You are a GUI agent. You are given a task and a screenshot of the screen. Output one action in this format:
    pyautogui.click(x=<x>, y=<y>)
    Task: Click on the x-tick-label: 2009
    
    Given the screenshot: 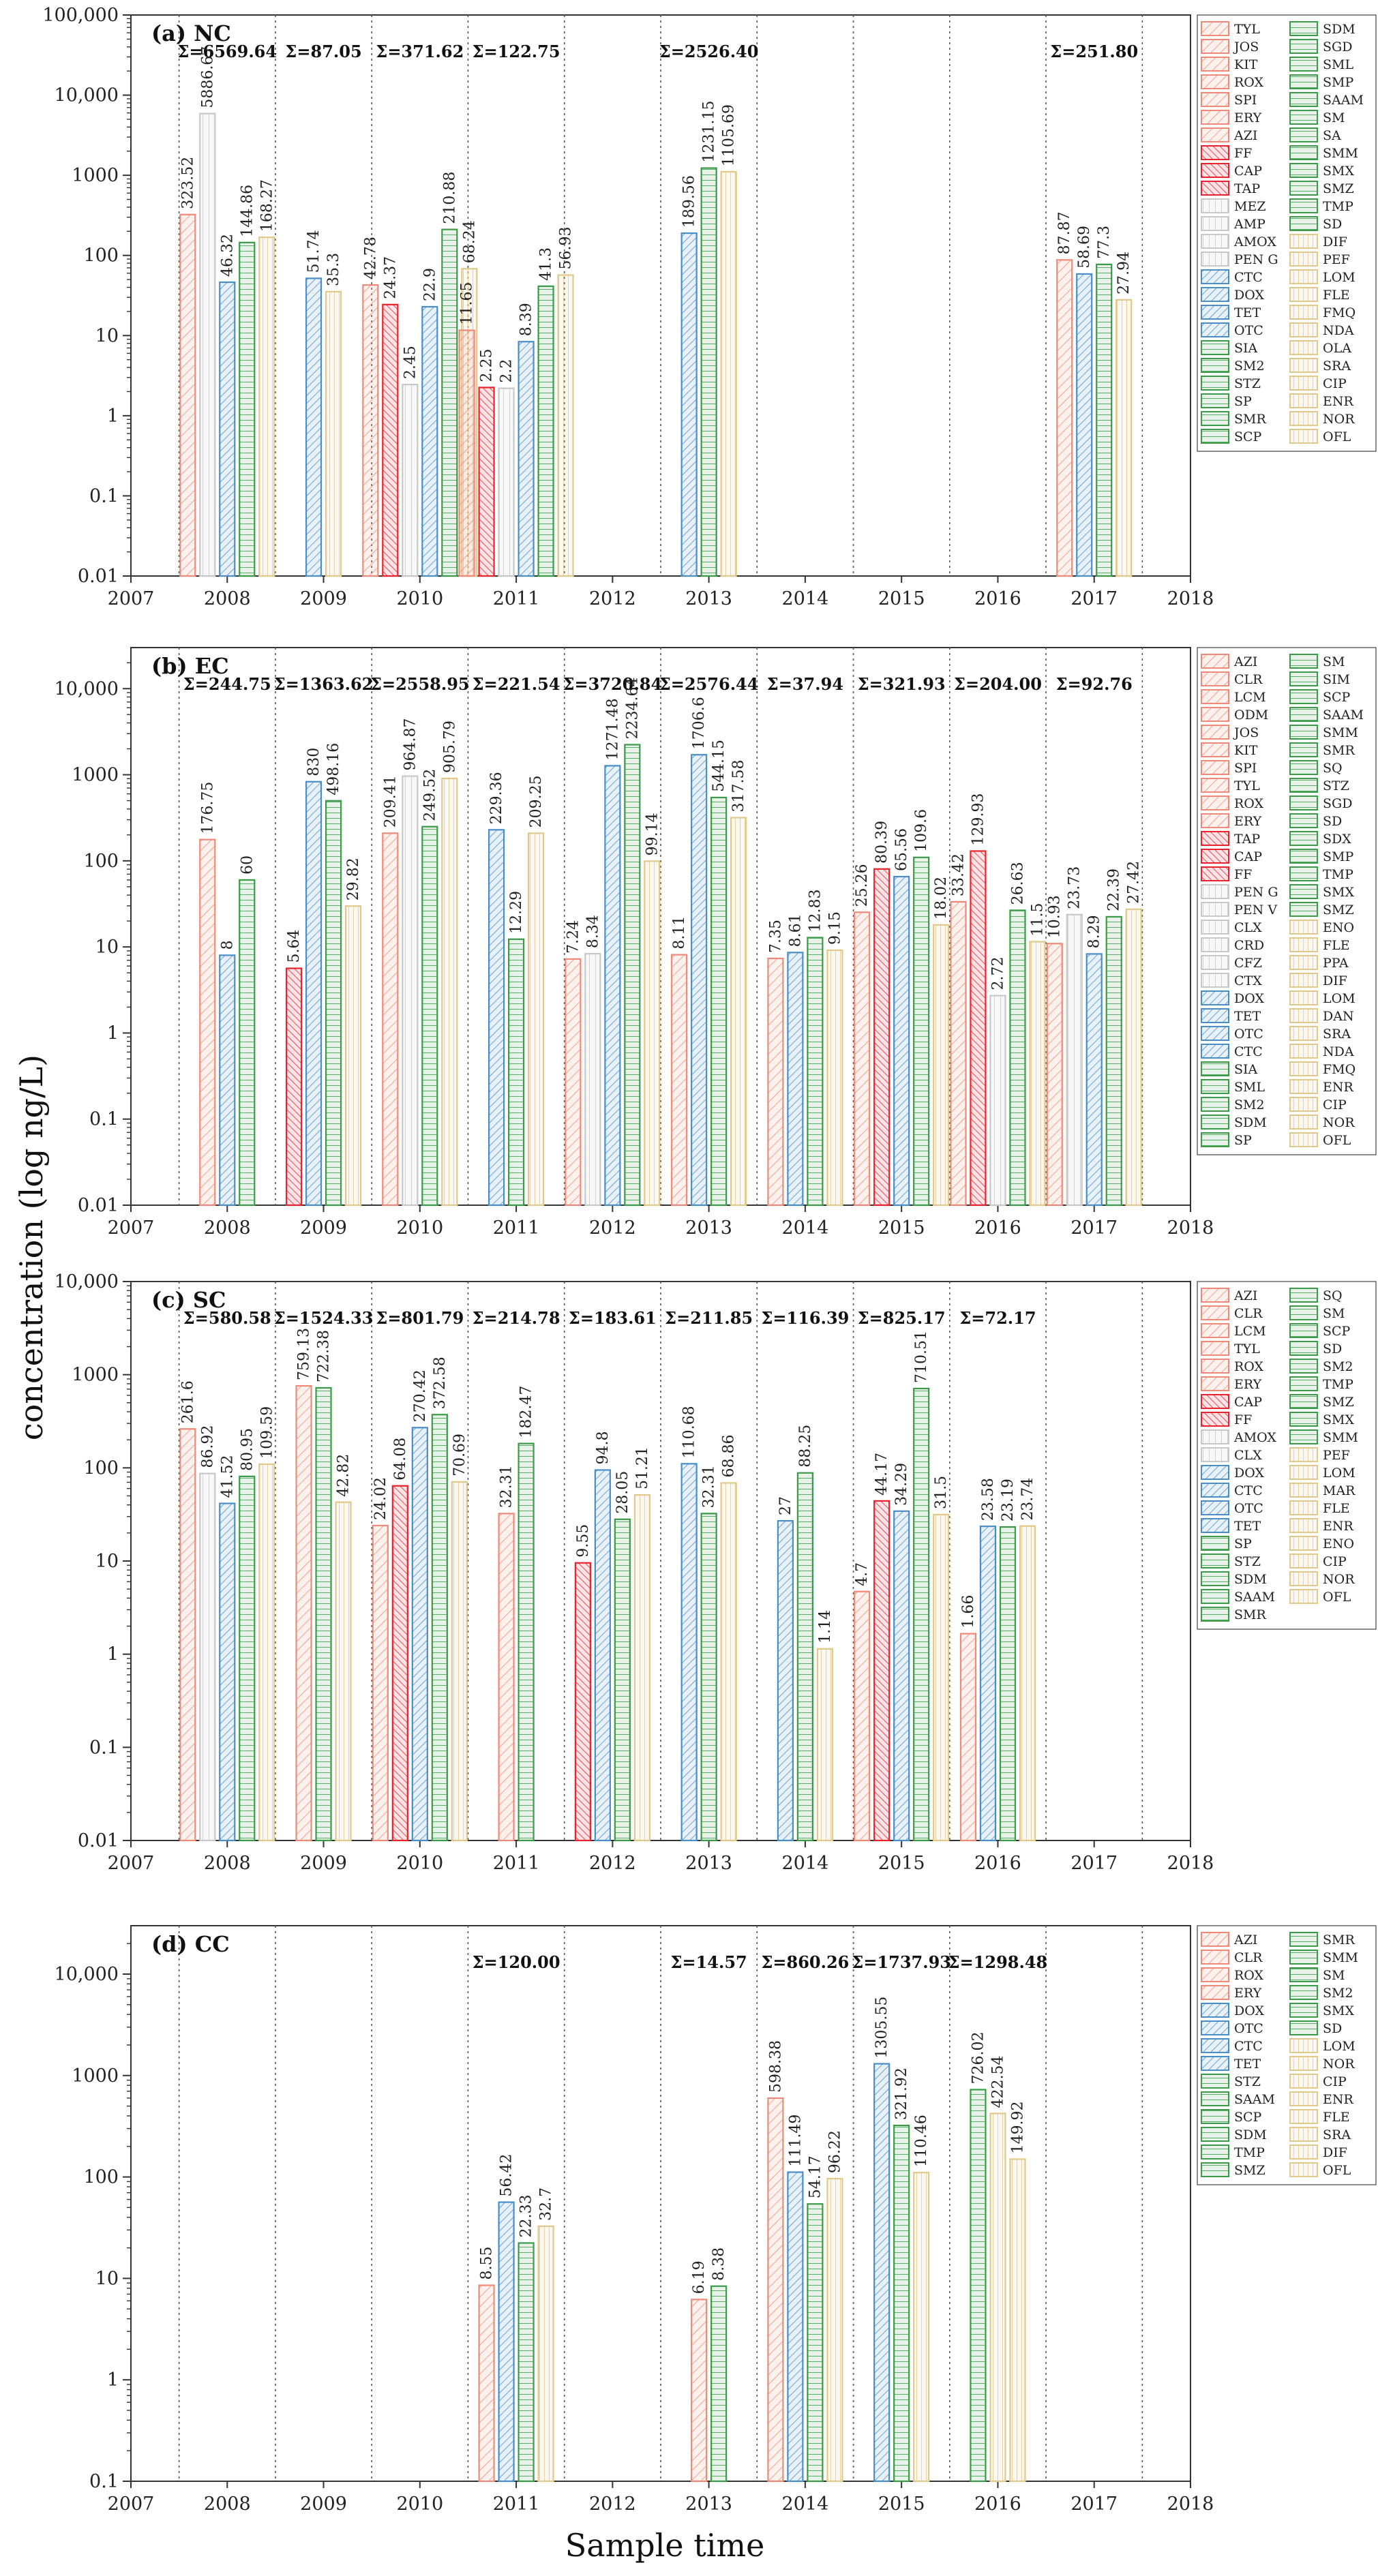 What is the action you would take?
    pyautogui.click(x=323, y=1864)
    